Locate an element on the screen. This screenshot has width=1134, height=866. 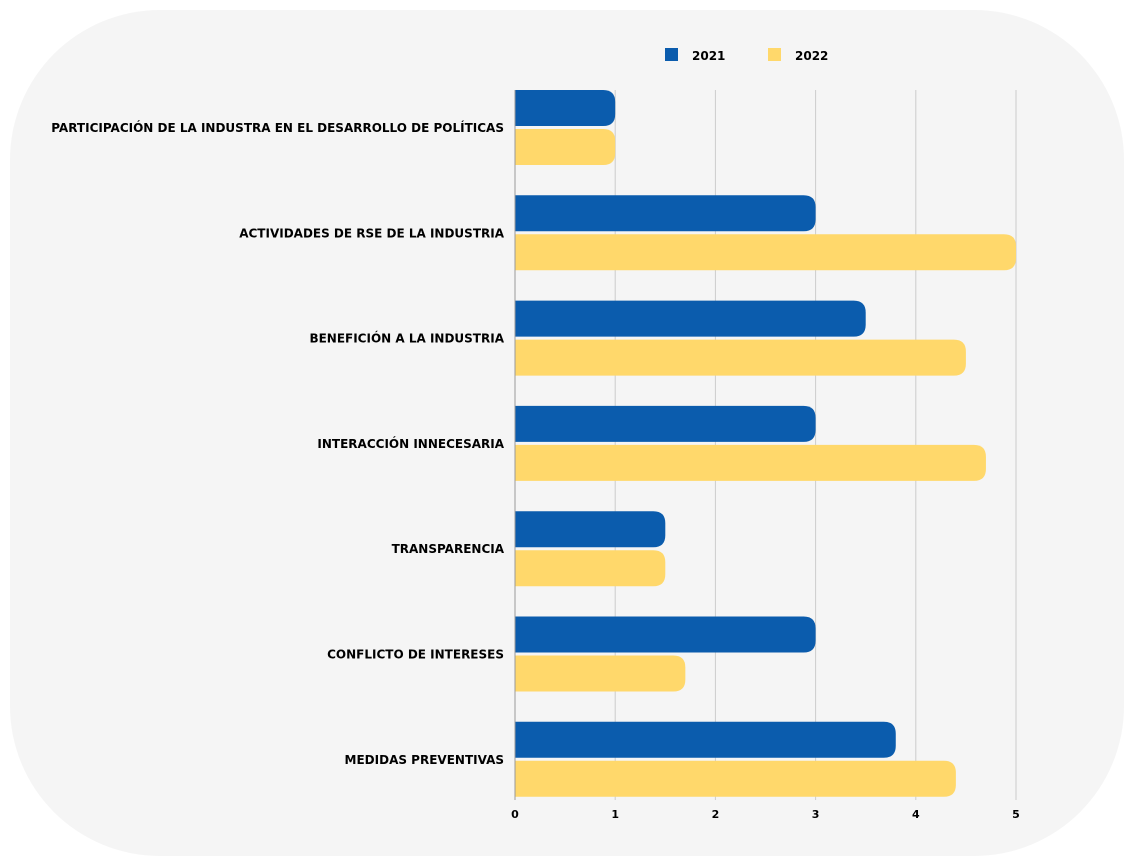
category-label: ACTIVIDADES DE RSE DE LA INDUSTRIA is located at coordinates (372, 233).